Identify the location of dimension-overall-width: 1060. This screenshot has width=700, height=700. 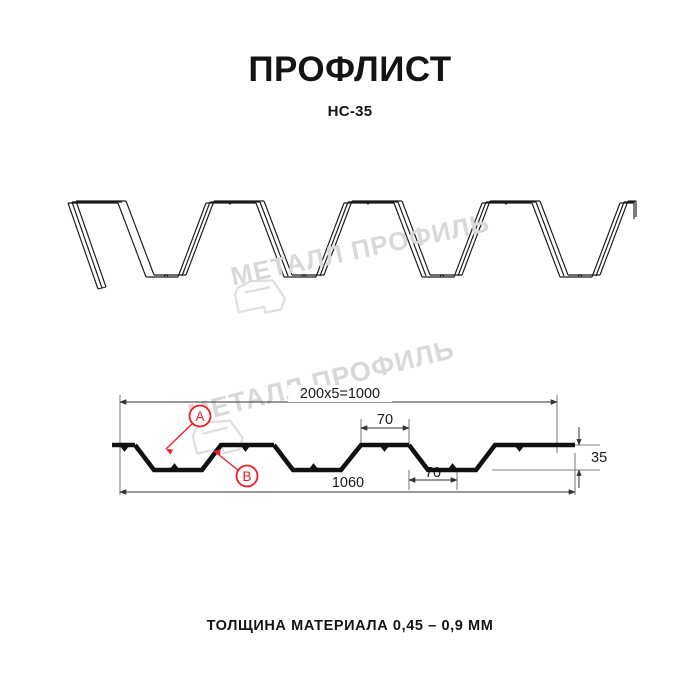
(347, 485).